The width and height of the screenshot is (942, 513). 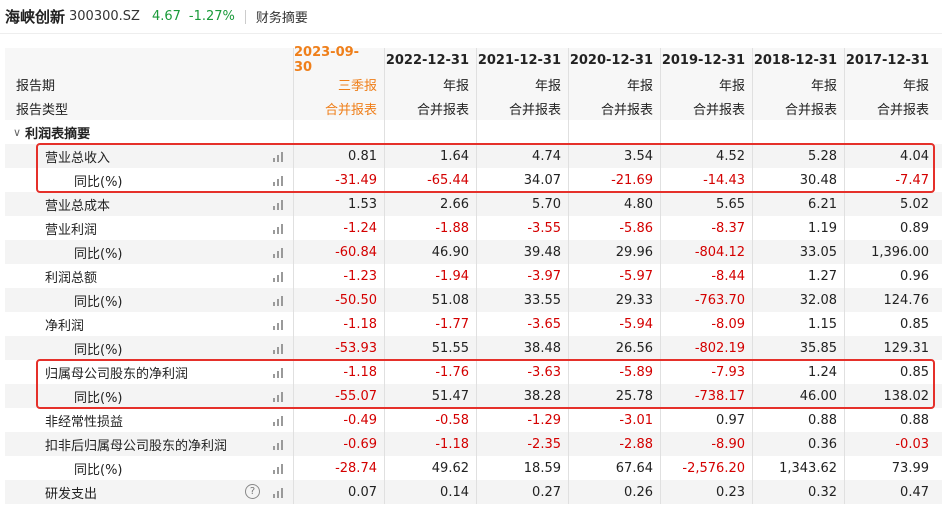 I want to click on value-cell: 0.07, so click(x=339, y=492).